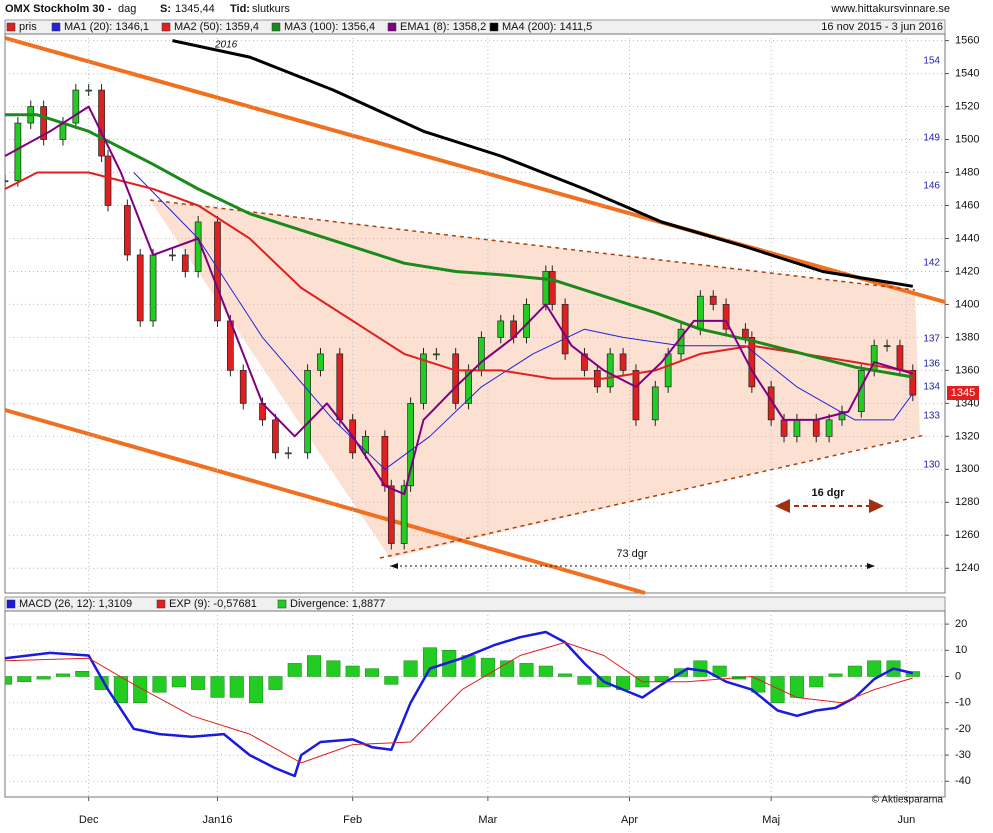 The height and width of the screenshot is (833, 993). What do you see at coordinates (967, 535) in the screenshot?
I see `y-tick-label: 1260` at bounding box center [967, 535].